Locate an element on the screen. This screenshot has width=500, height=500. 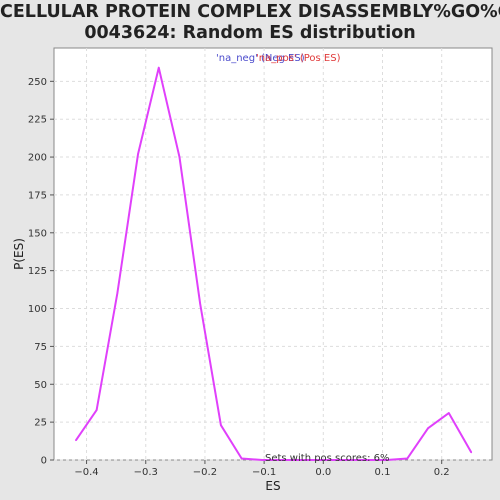
y-tick-label: 250 is located at coordinates (37, 82).